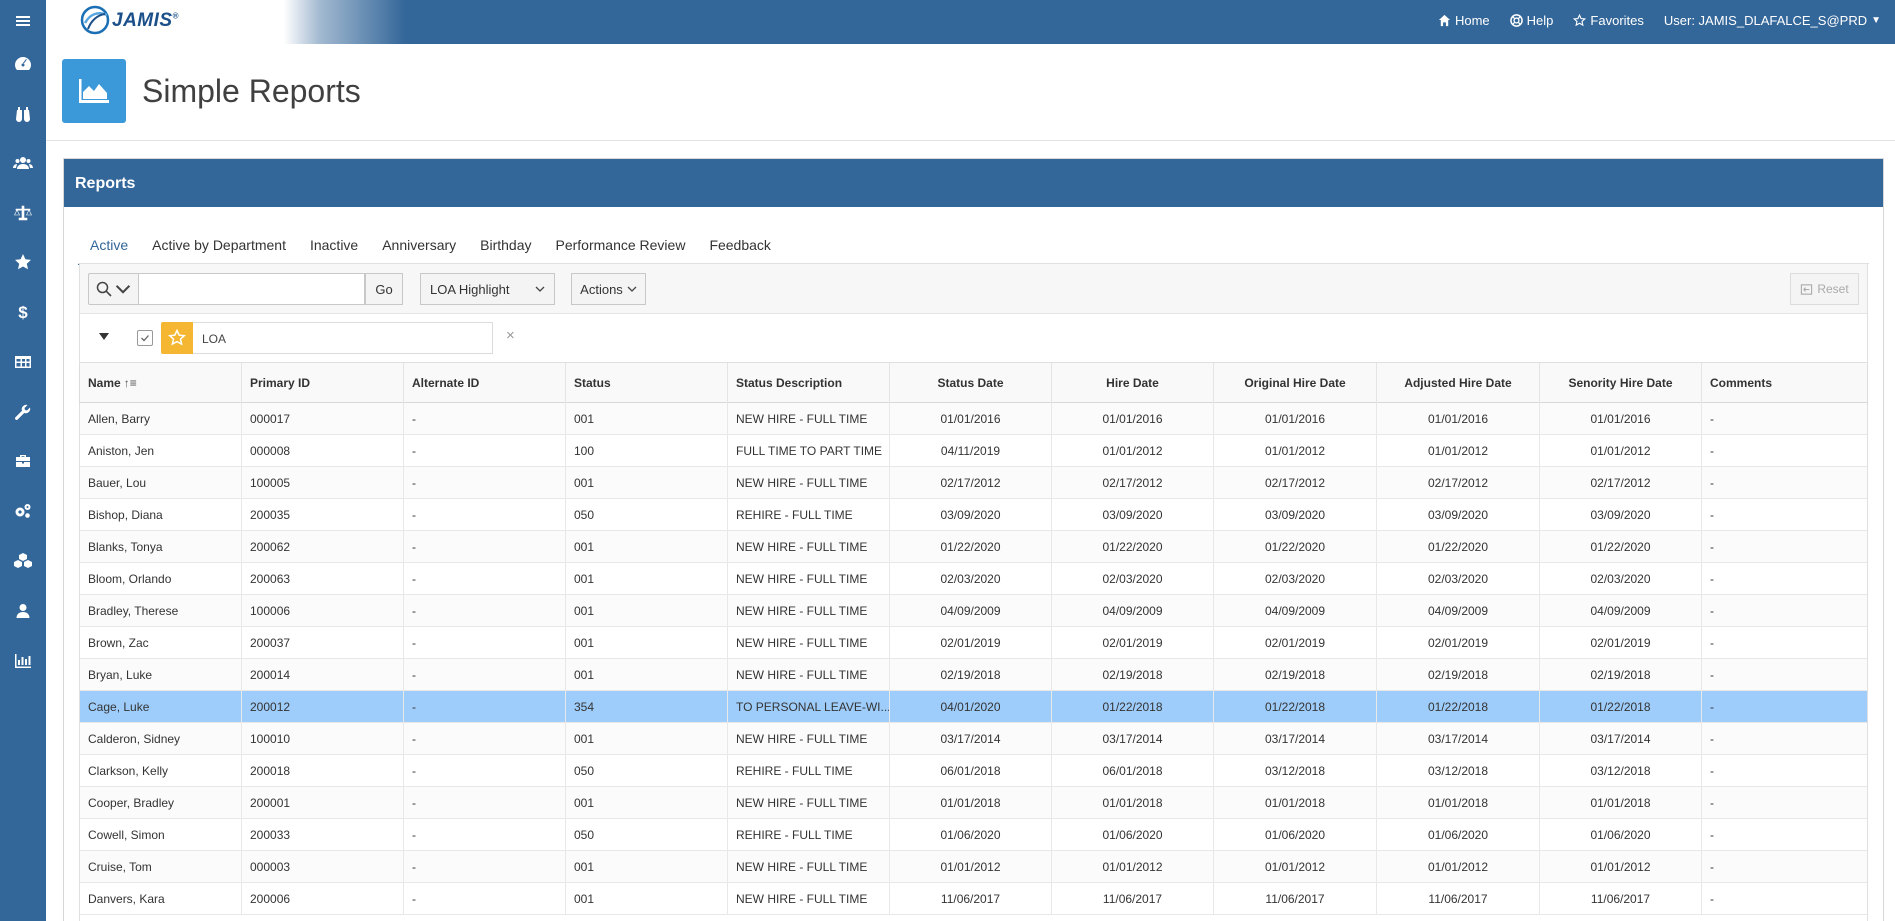  Describe the element at coordinates (1608, 20) in the screenshot. I see `favorites-link: Favorites` at that location.